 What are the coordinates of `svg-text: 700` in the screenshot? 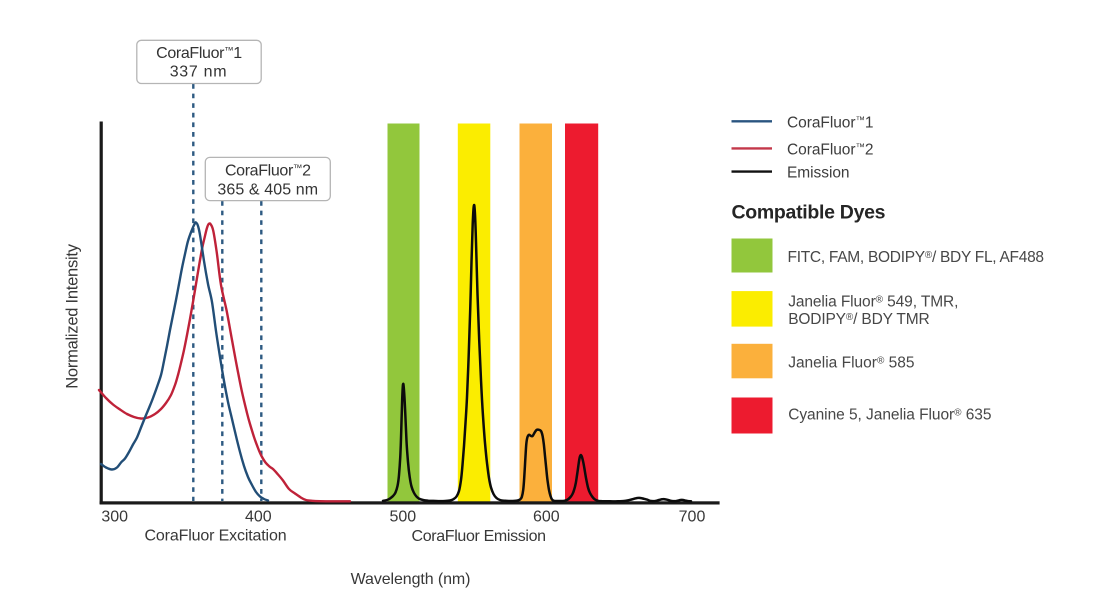 It's located at (692, 517).